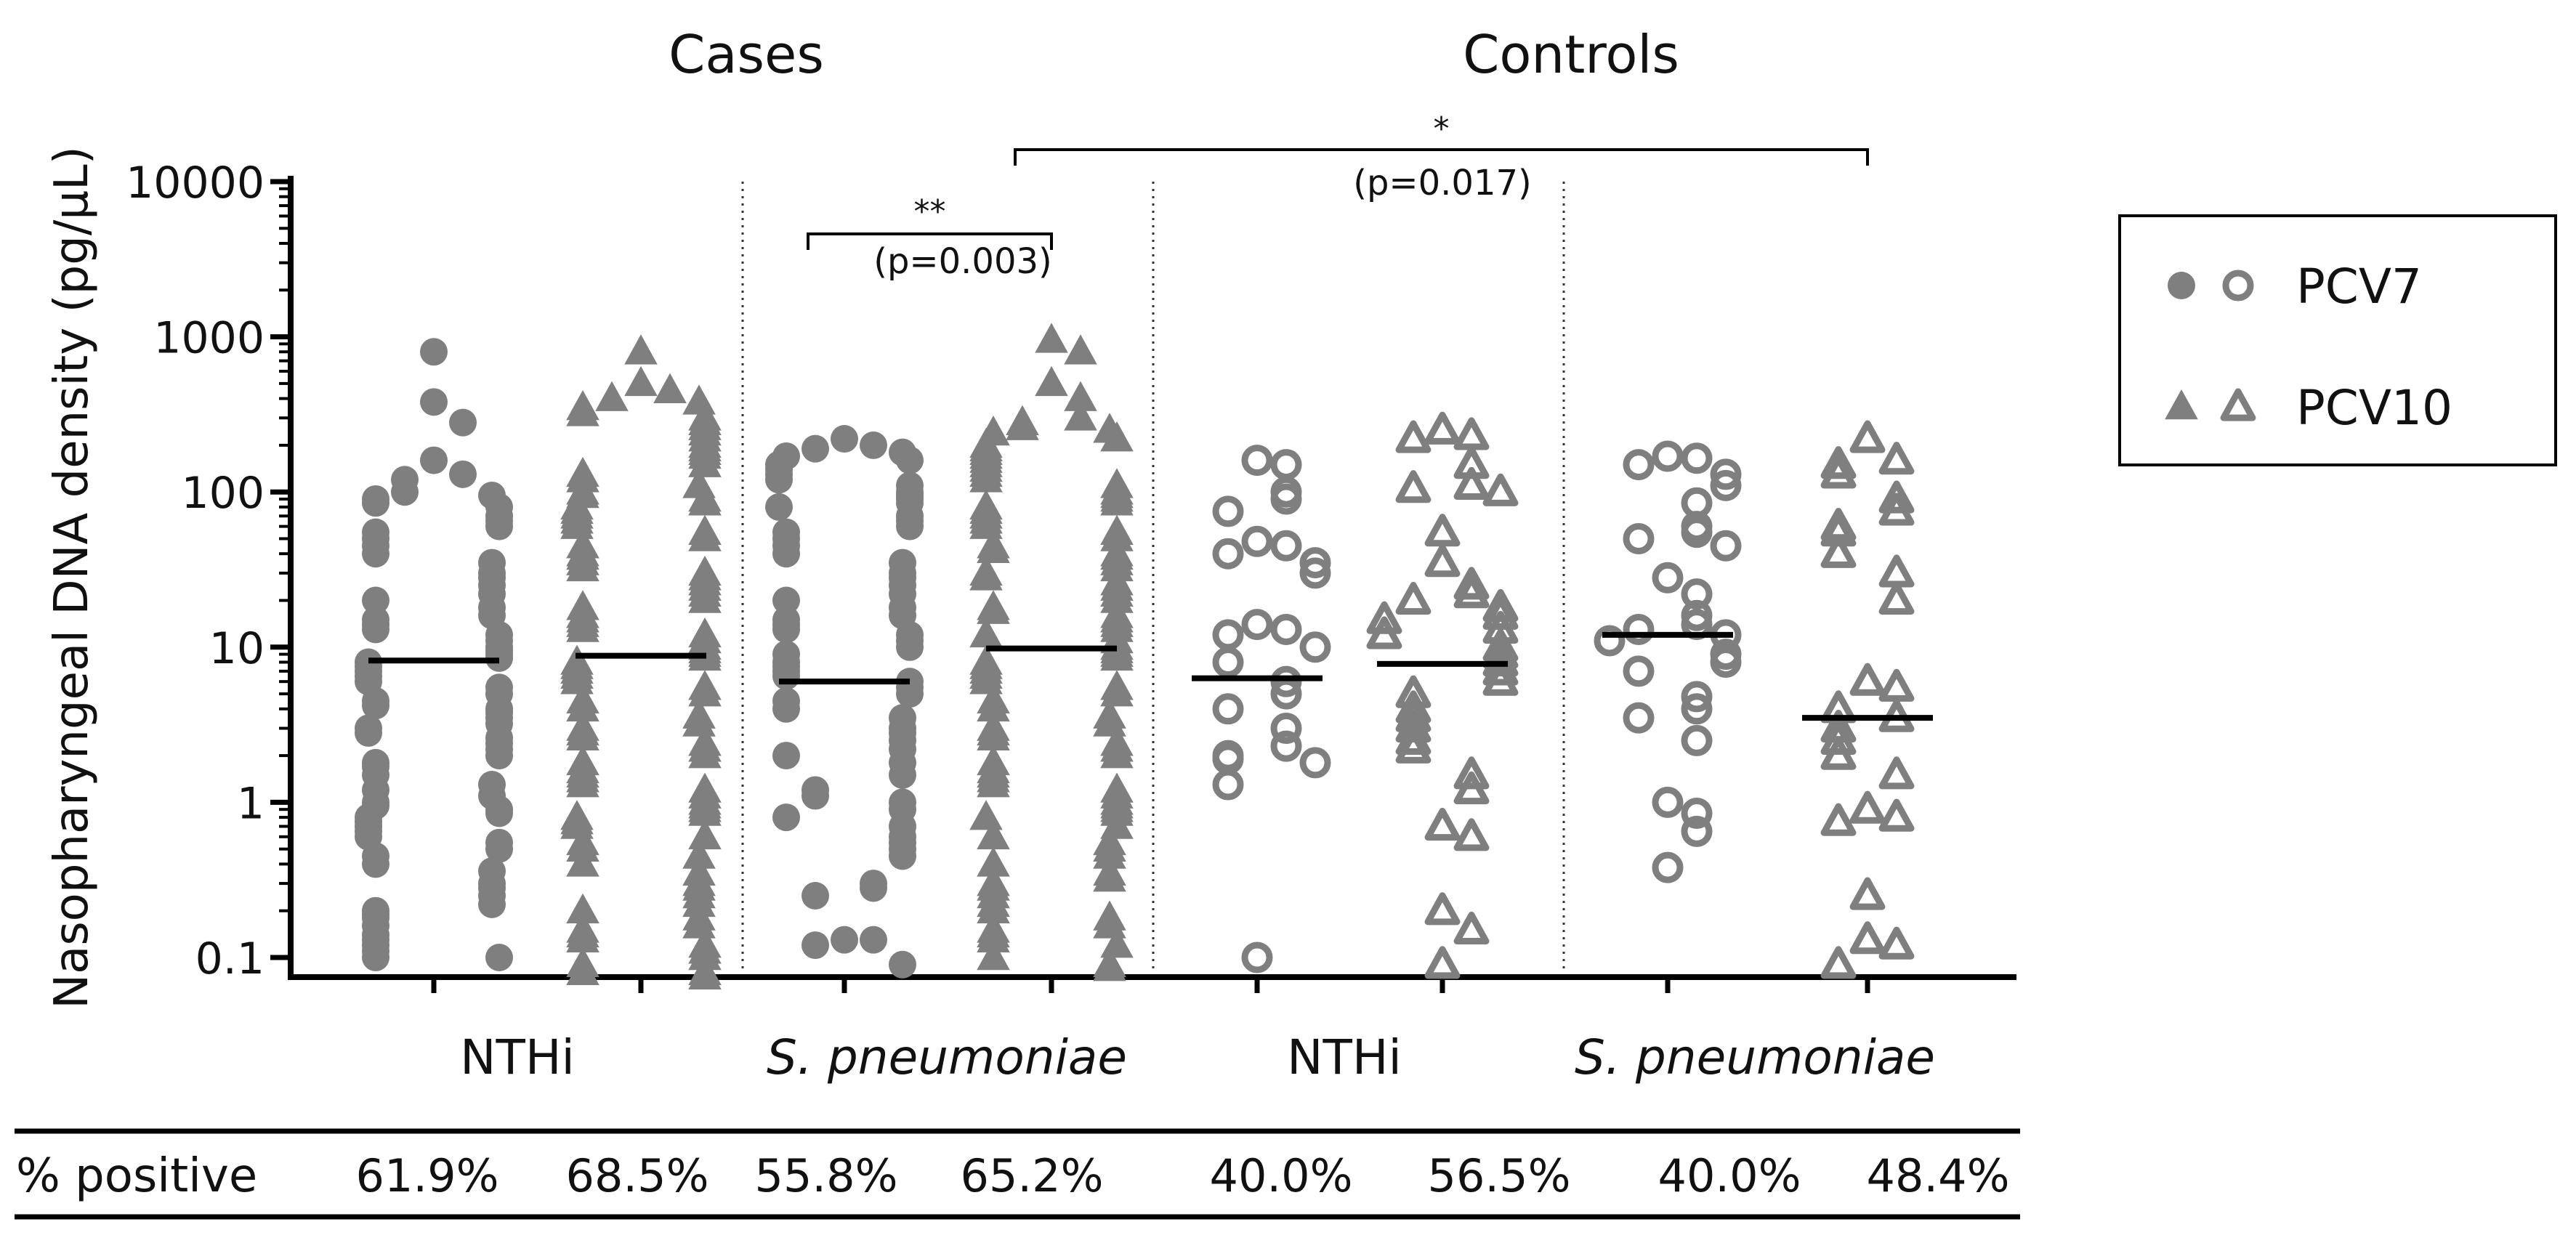 The height and width of the screenshot is (1235, 2576). Describe the element at coordinates (1150, 676) in the screenshot. I see `median-lines` at that location.